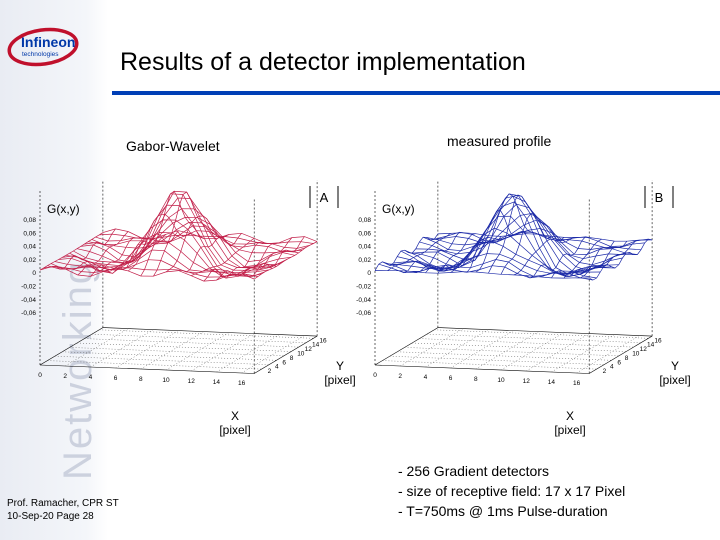 Image resolution: width=720 pixels, height=540 pixels. I want to click on panel-tag-letter: A, so click(324, 197).